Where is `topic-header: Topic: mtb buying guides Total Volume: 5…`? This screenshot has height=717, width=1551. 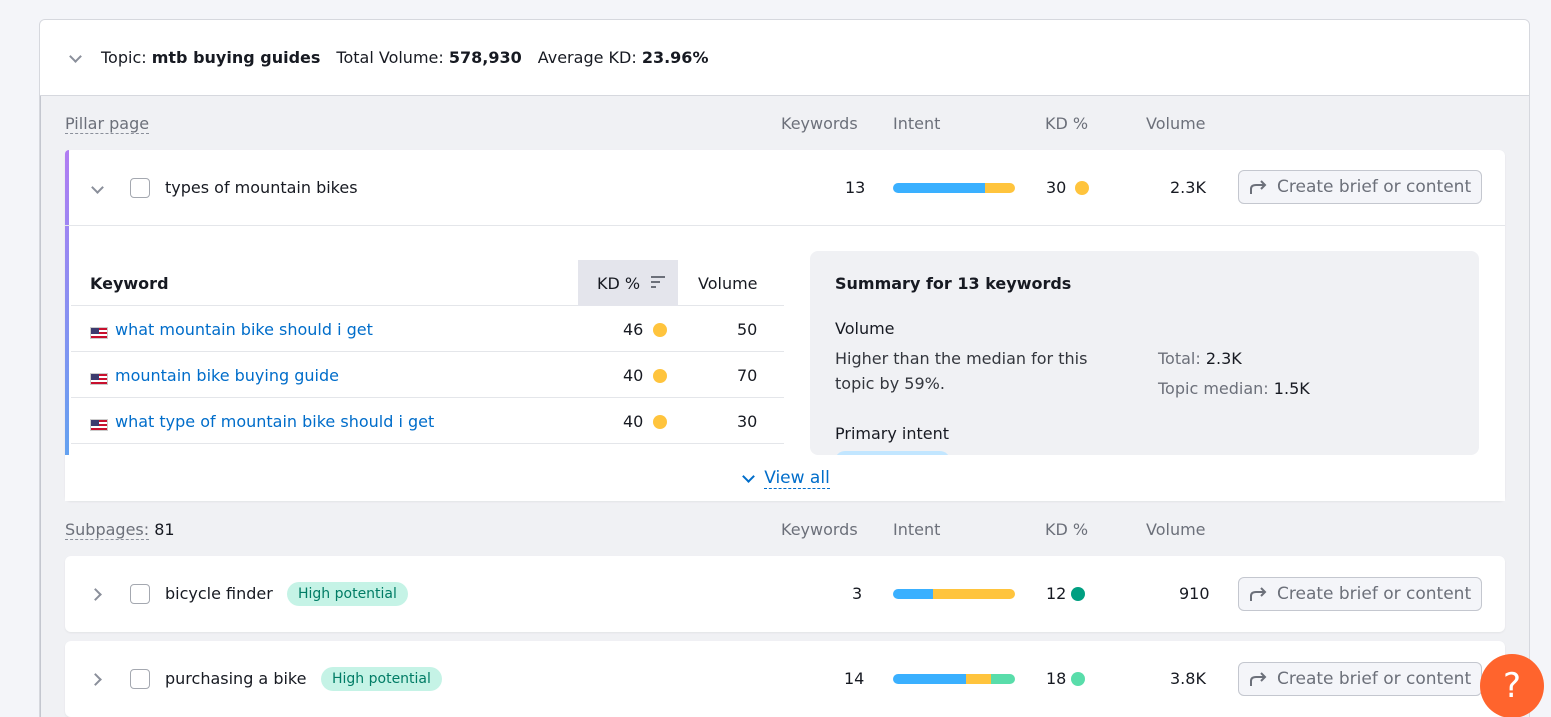 topic-header: Topic: mtb buying guides Total Volume: 5… is located at coordinates (784, 58).